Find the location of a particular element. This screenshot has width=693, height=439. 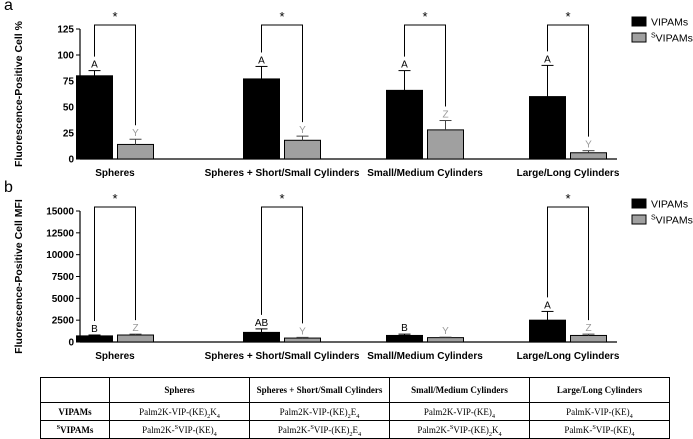

y-tick-label: 5000 is located at coordinates (63, 299).